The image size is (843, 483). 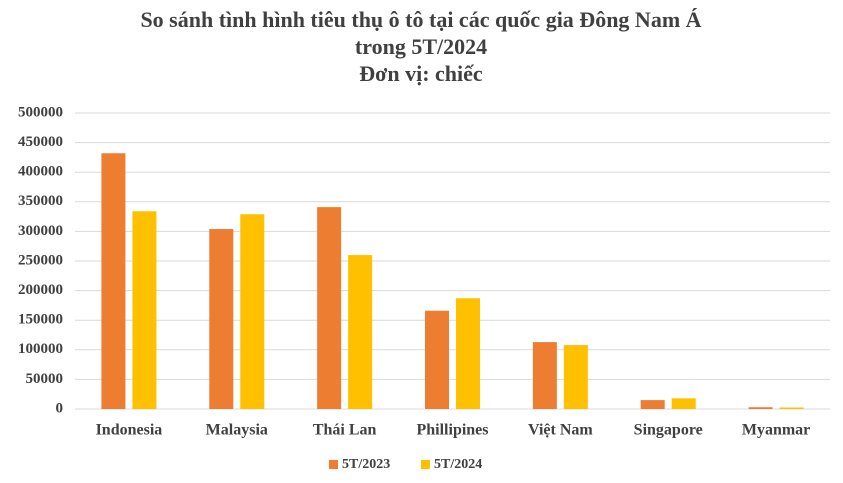 I want to click on y-tick-label: 300000, so click(x=40, y=231).